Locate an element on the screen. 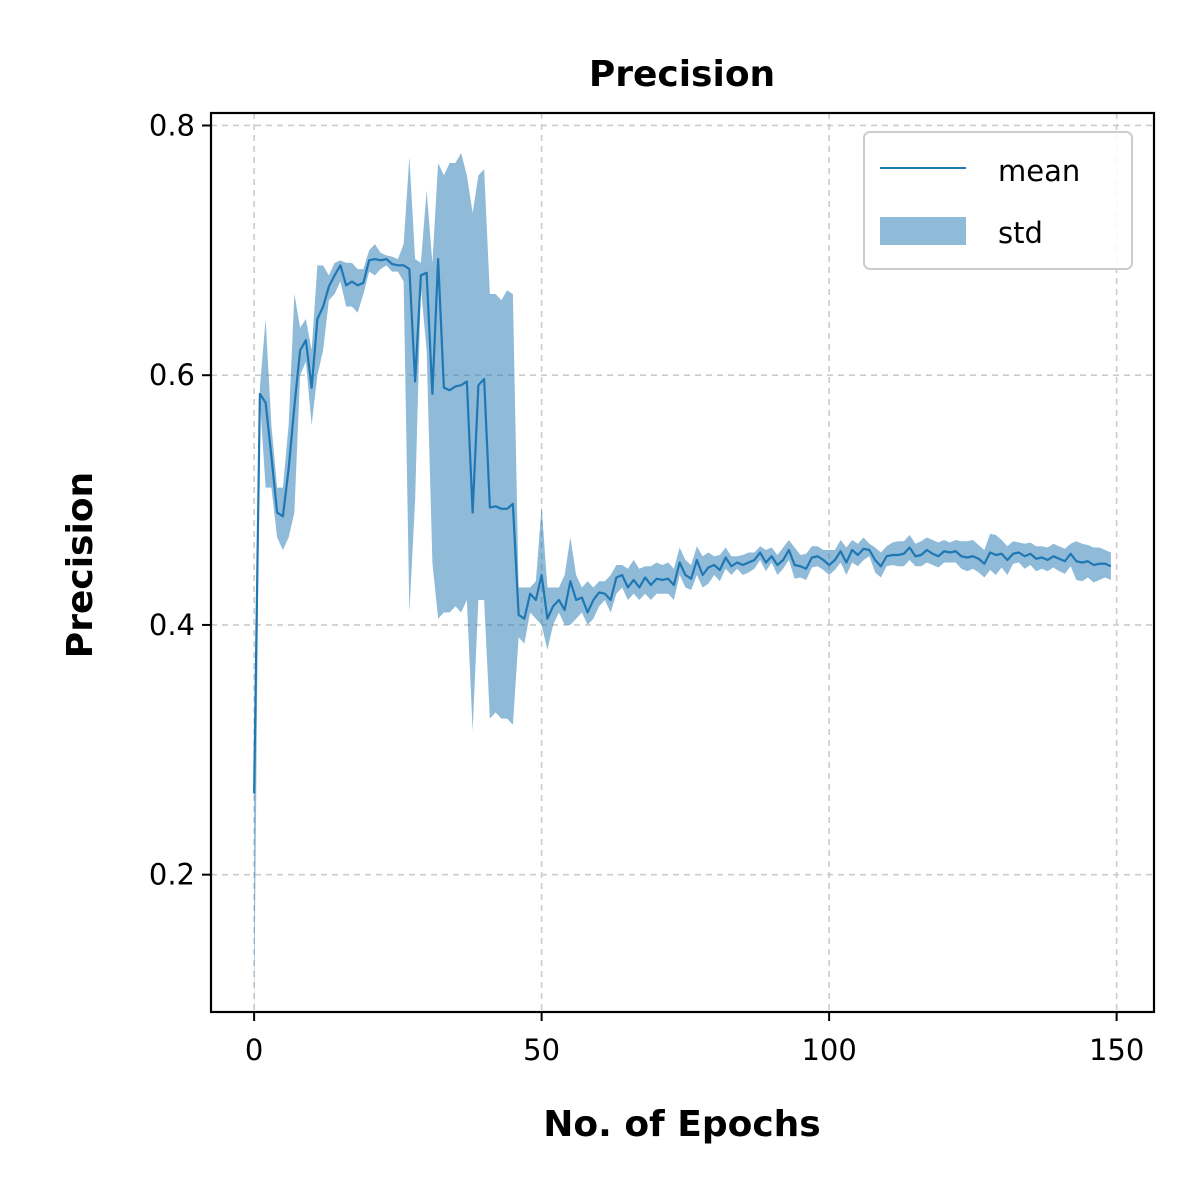 The width and height of the screenshot is (1200, 1200). legend-std-swatch is located at coordinates (923, 231).